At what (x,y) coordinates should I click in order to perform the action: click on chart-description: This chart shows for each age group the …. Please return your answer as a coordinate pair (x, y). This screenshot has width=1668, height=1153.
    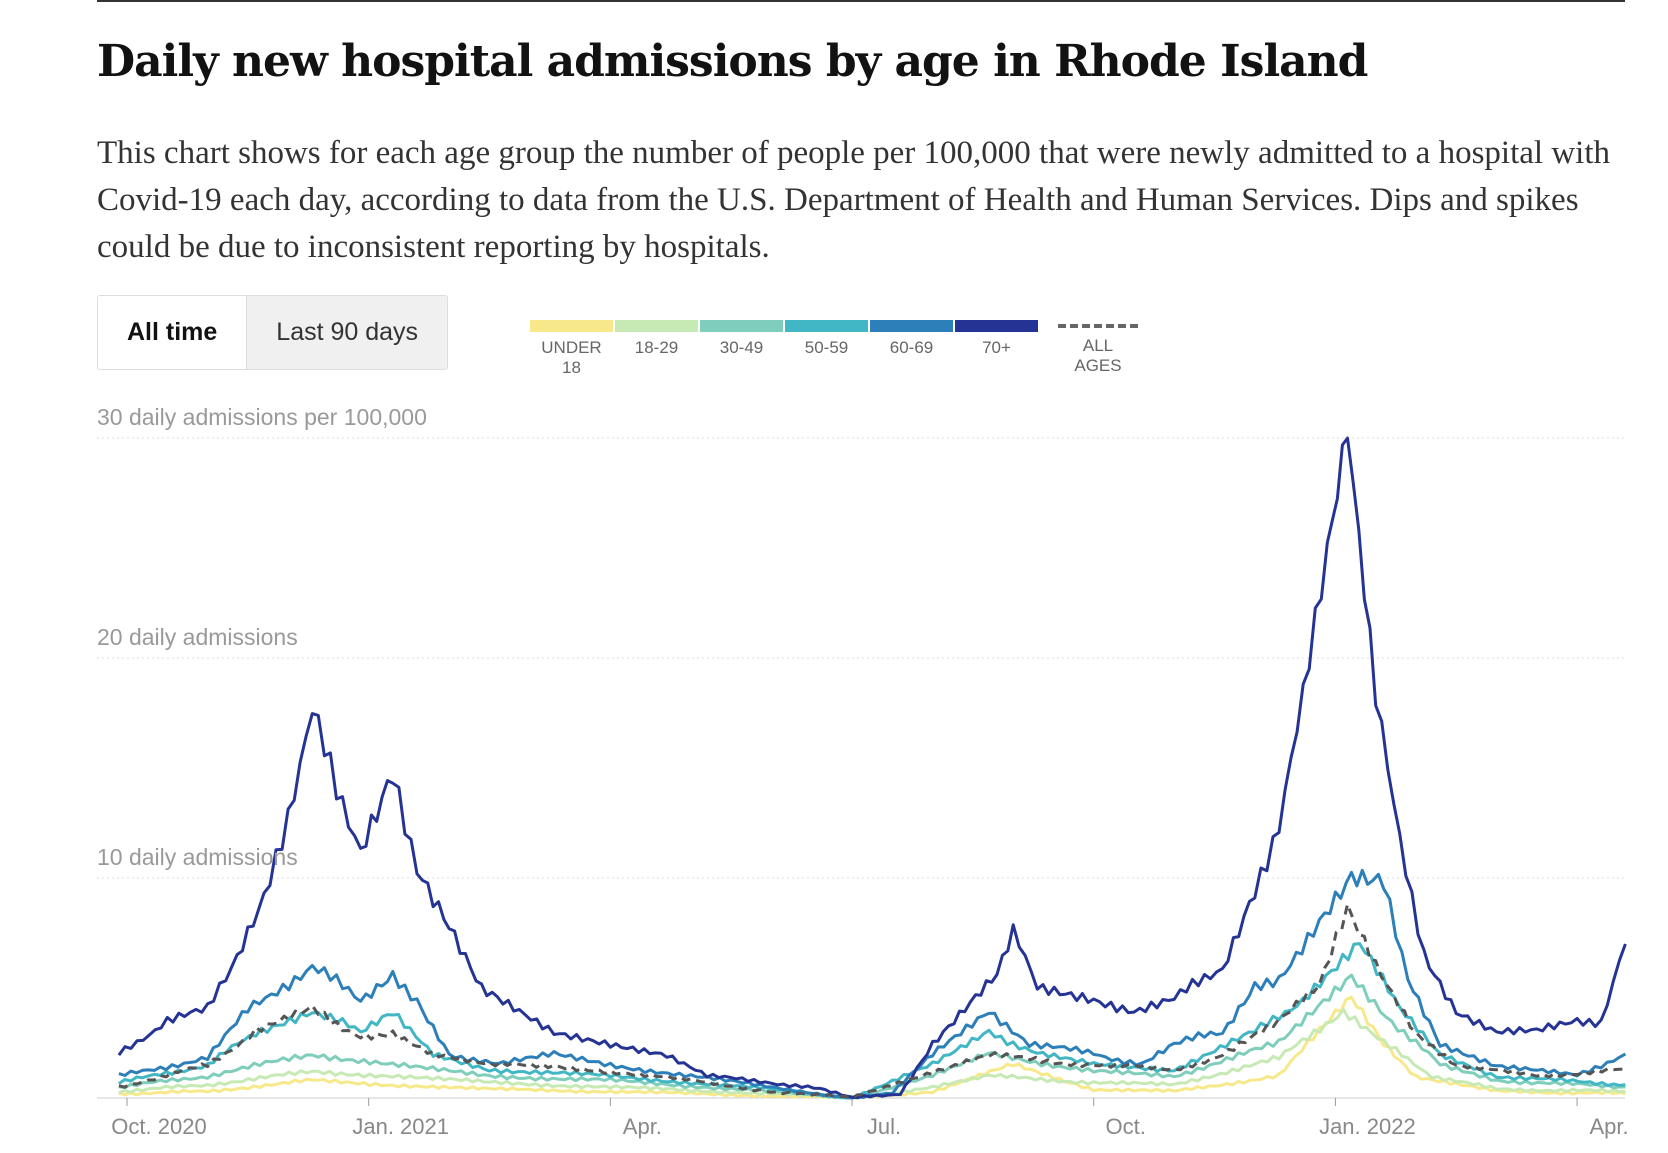
    Looking at the image, I should click on (853, 200).